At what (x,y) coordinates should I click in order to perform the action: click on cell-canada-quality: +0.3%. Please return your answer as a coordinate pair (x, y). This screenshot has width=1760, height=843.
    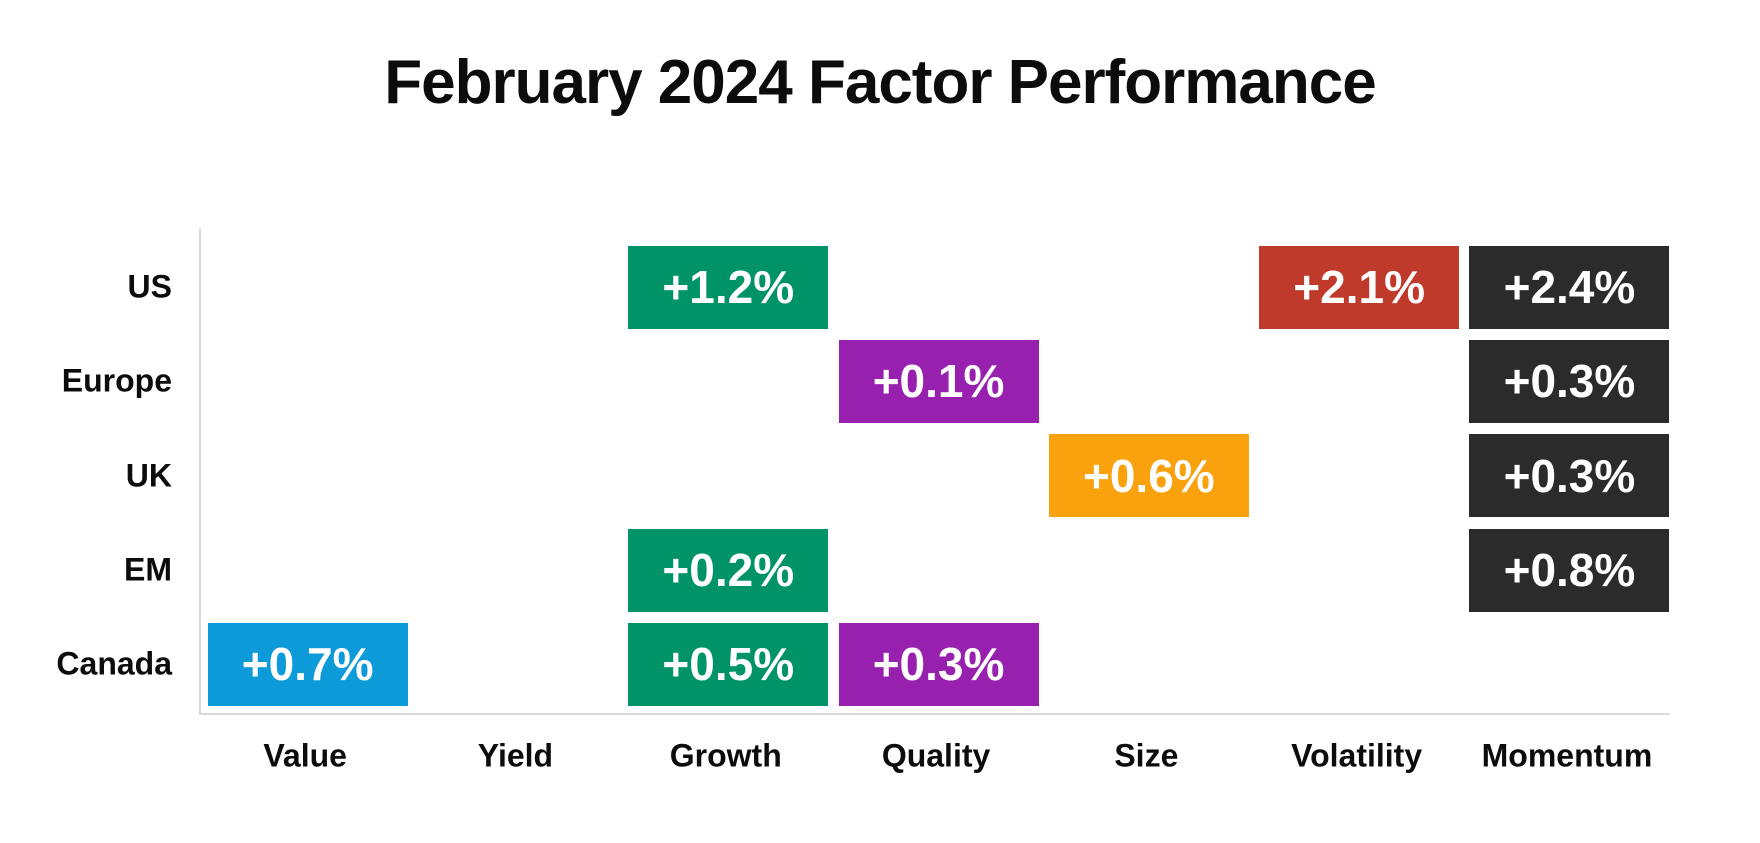
    Looking at the image, I should click on (938, 664).